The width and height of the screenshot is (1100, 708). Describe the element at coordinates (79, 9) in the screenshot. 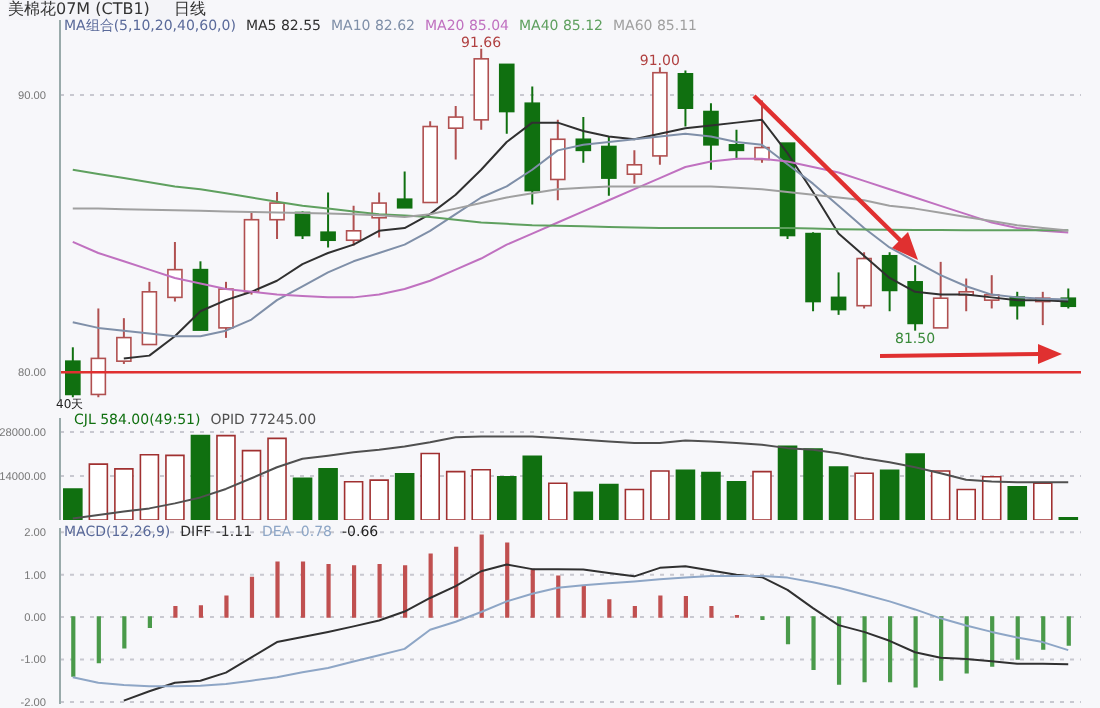

I see `chart-title: 美棉花07M (CTB1)` at that location.